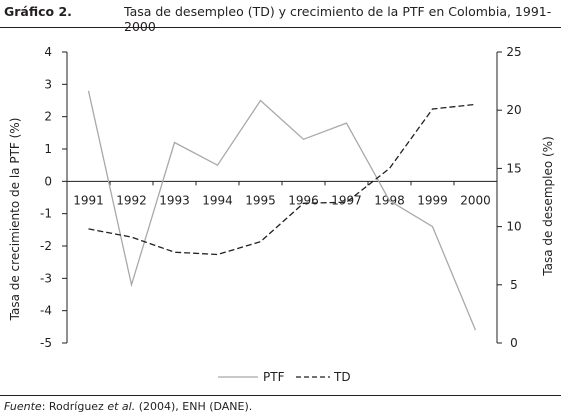  What do you see at coordinates (48, 84) in the screenshot?
I see `y-left-tick-label: 3` at bounding box center [48, 84].